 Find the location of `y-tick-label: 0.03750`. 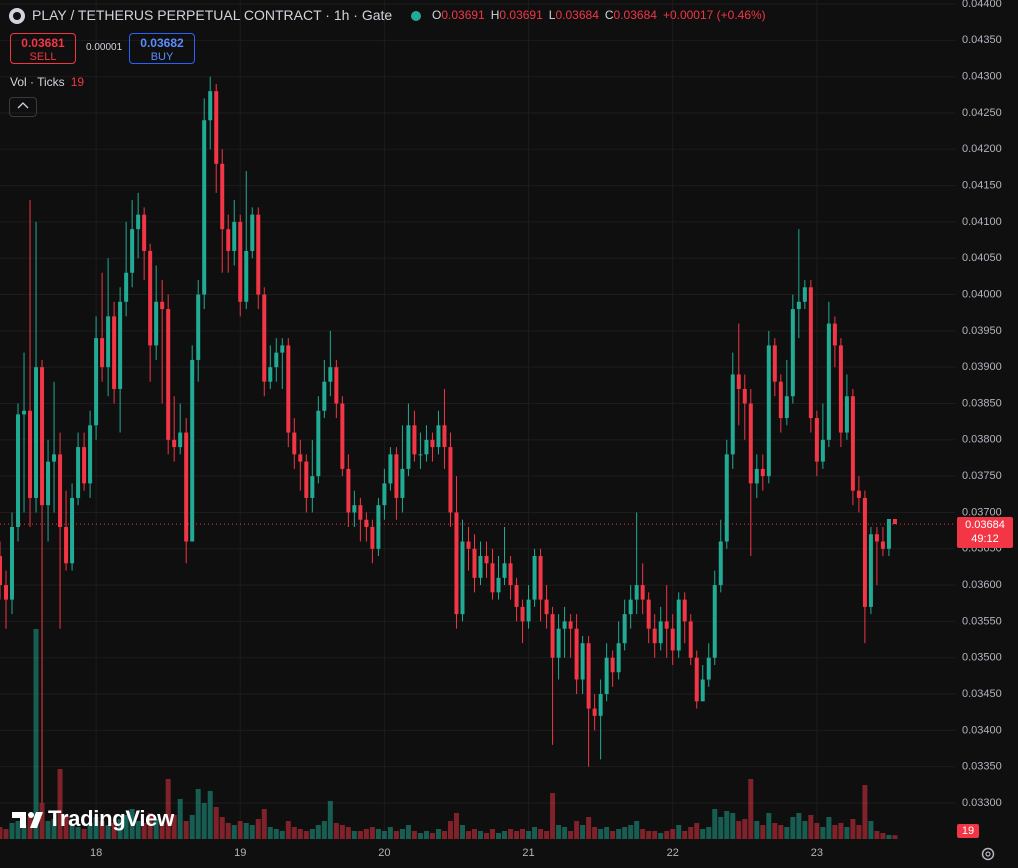

y-tick-label: 0.03750 is located at coordinates (982, 476).